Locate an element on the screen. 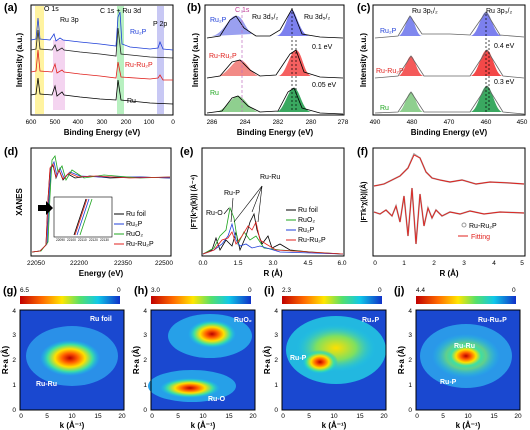  tick: 282 is located at coordinates (278, 122).